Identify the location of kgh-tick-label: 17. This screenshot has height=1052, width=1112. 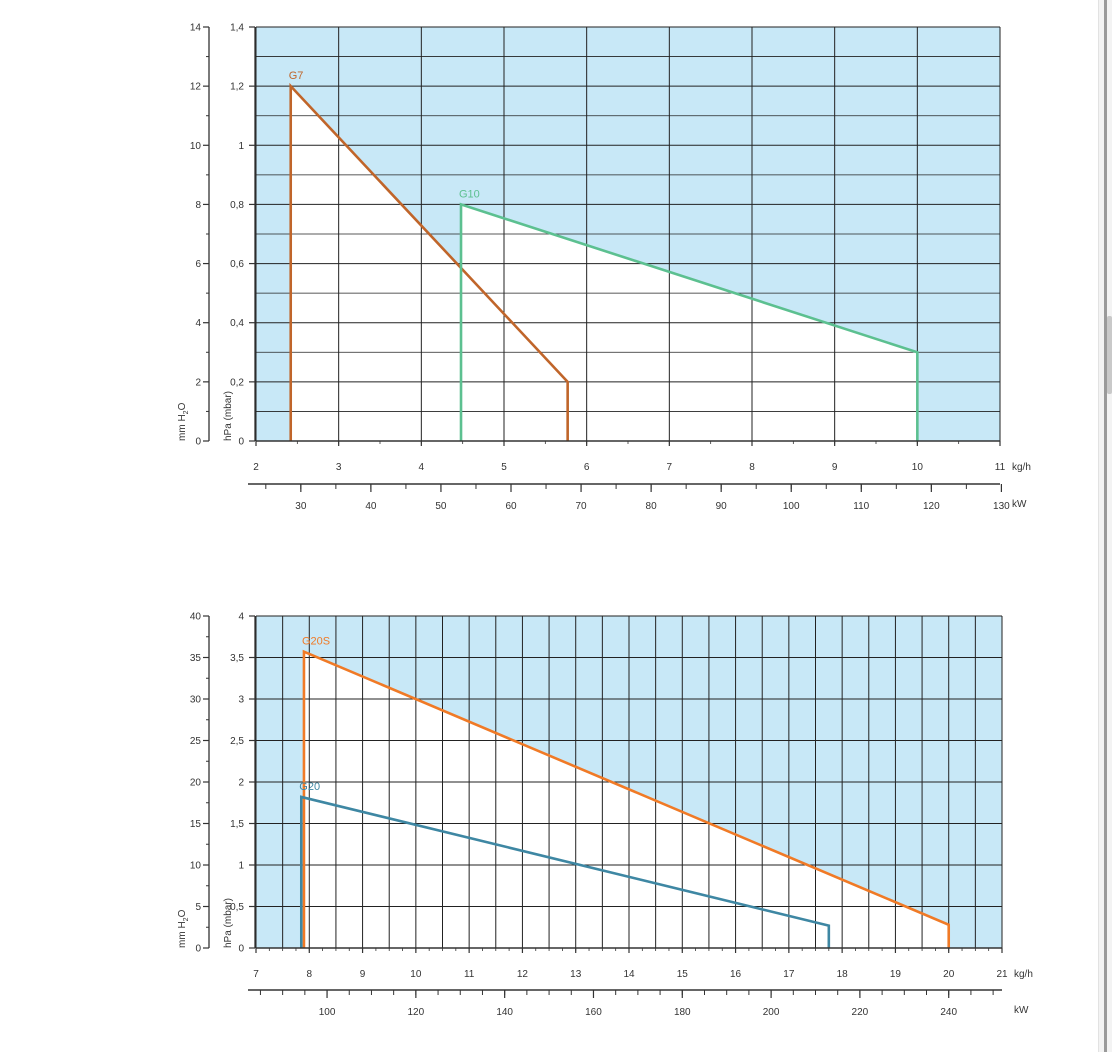
(789, 974).